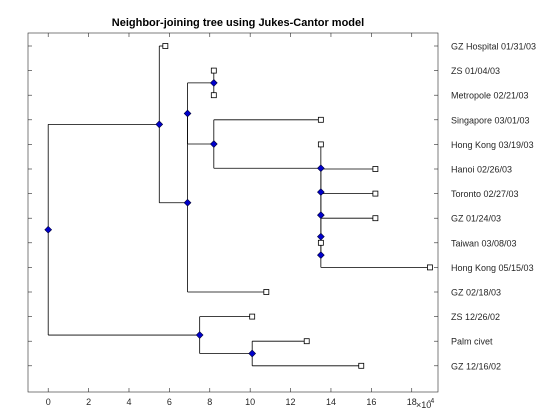  Describe the element at coordinates (485, 194) in the screenshot. I see `leaf-label: Toronto 02/27/03` at that location.